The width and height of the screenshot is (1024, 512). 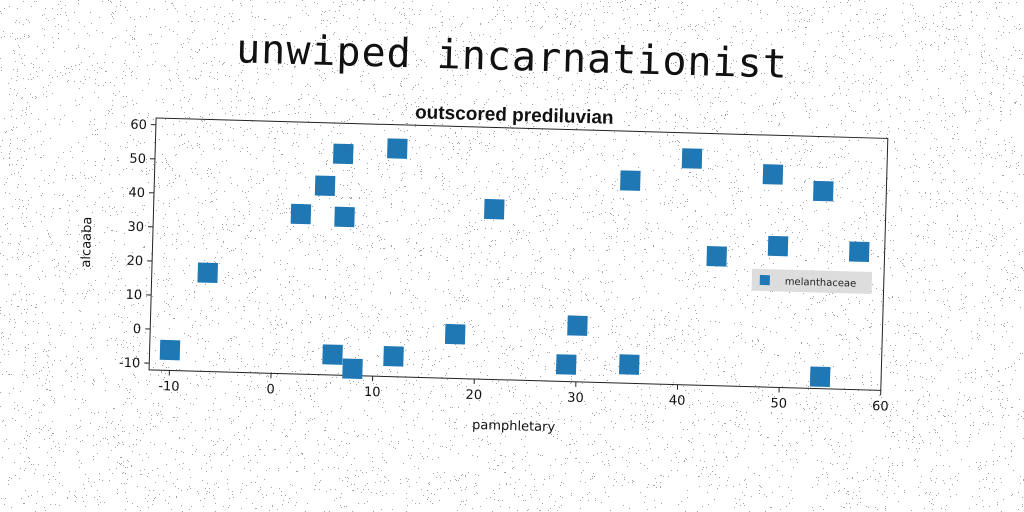 I want to click on x-tick-label: 20, so click(x=473, y=395).